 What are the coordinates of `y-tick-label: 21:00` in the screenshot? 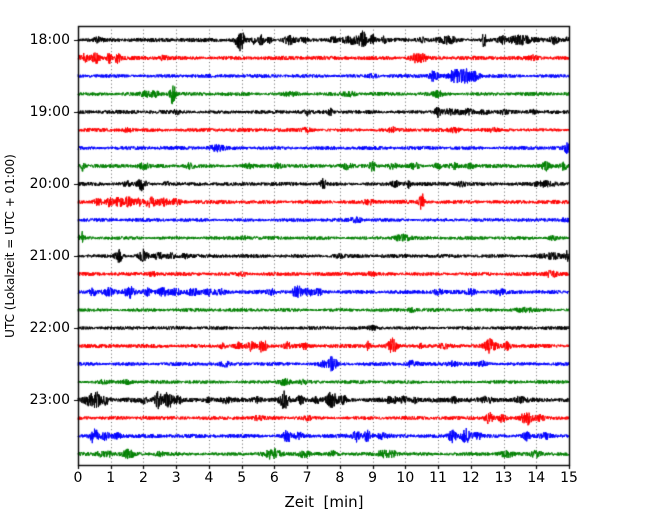 It's located at (49, 256).